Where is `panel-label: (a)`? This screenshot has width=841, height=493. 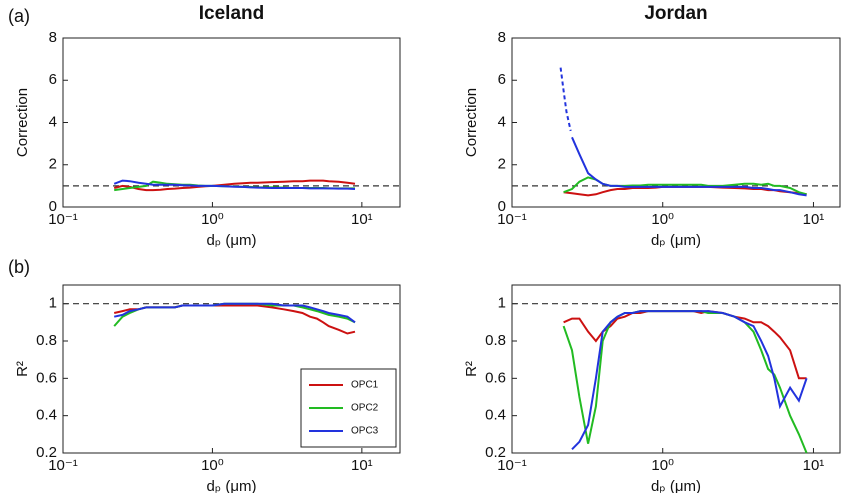 panel-label: (a) is located at coordinates (19, 16).